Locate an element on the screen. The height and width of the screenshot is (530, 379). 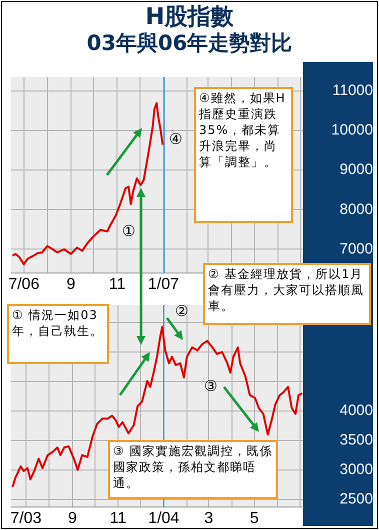
x-tick-label: 1/04 is located at coordinates (164, 519).